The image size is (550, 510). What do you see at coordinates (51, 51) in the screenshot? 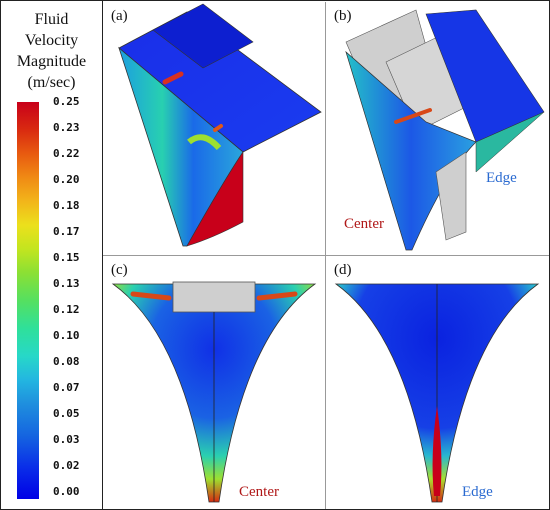
I see `legend-title: Fluid Velocity Magnitude (m/sec)` at bounding box center [51, 51].